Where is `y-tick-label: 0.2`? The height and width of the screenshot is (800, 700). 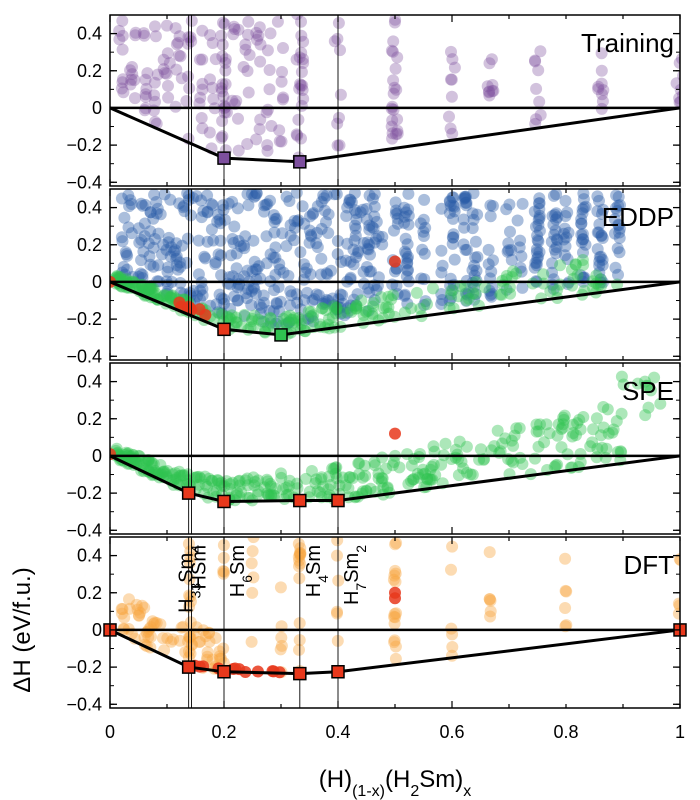 y-tick-label: 0.2 is located at coordinates (89, 593).